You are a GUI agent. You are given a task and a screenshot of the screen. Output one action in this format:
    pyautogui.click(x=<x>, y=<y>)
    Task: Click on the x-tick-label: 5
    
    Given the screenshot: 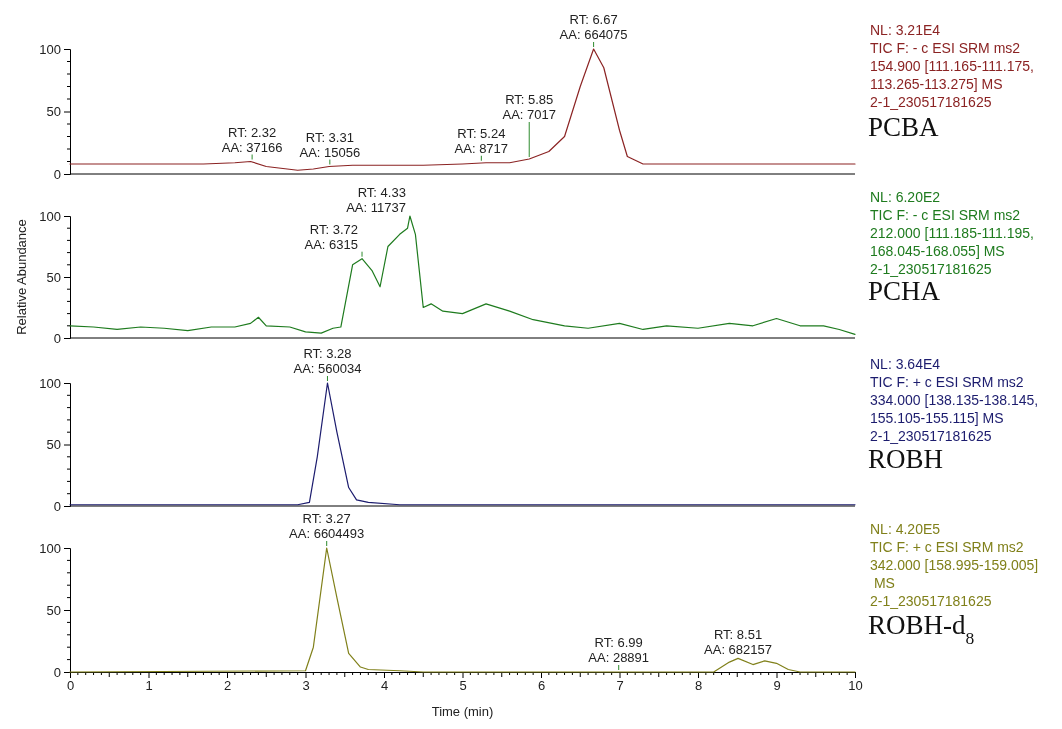 What is the action you would take?
    pyautogui.click(x=463, y=686)
    